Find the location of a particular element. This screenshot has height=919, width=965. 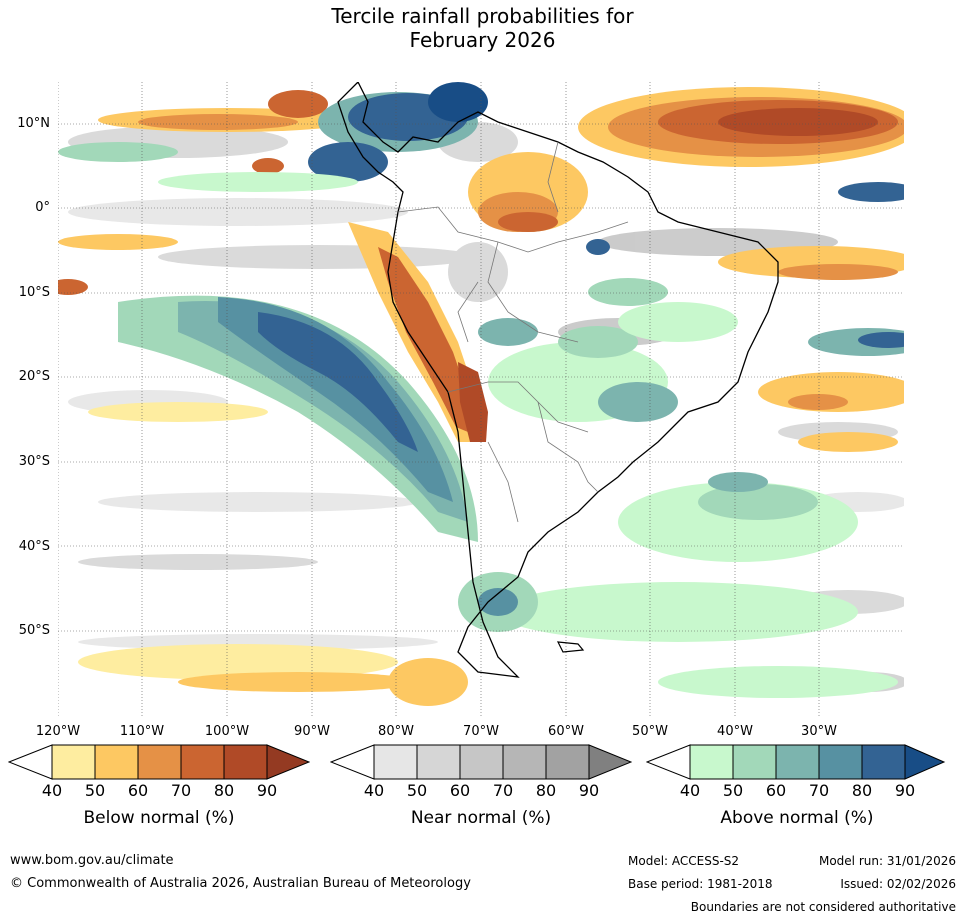

cb-below-tick-40: 40 is located at coordinates (52, 790).